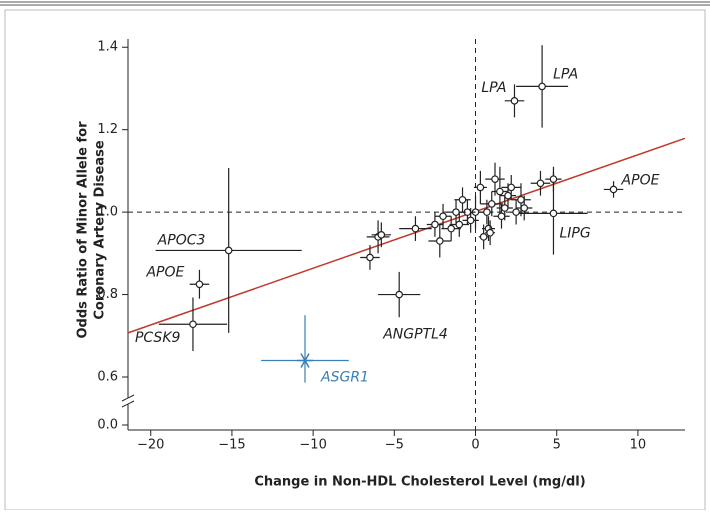 The height and width of the screenshot is (514, 710). Describe the element at coordinates (107, 47) in the screenshot. I see `y-tick-label: 1.4` at that location.